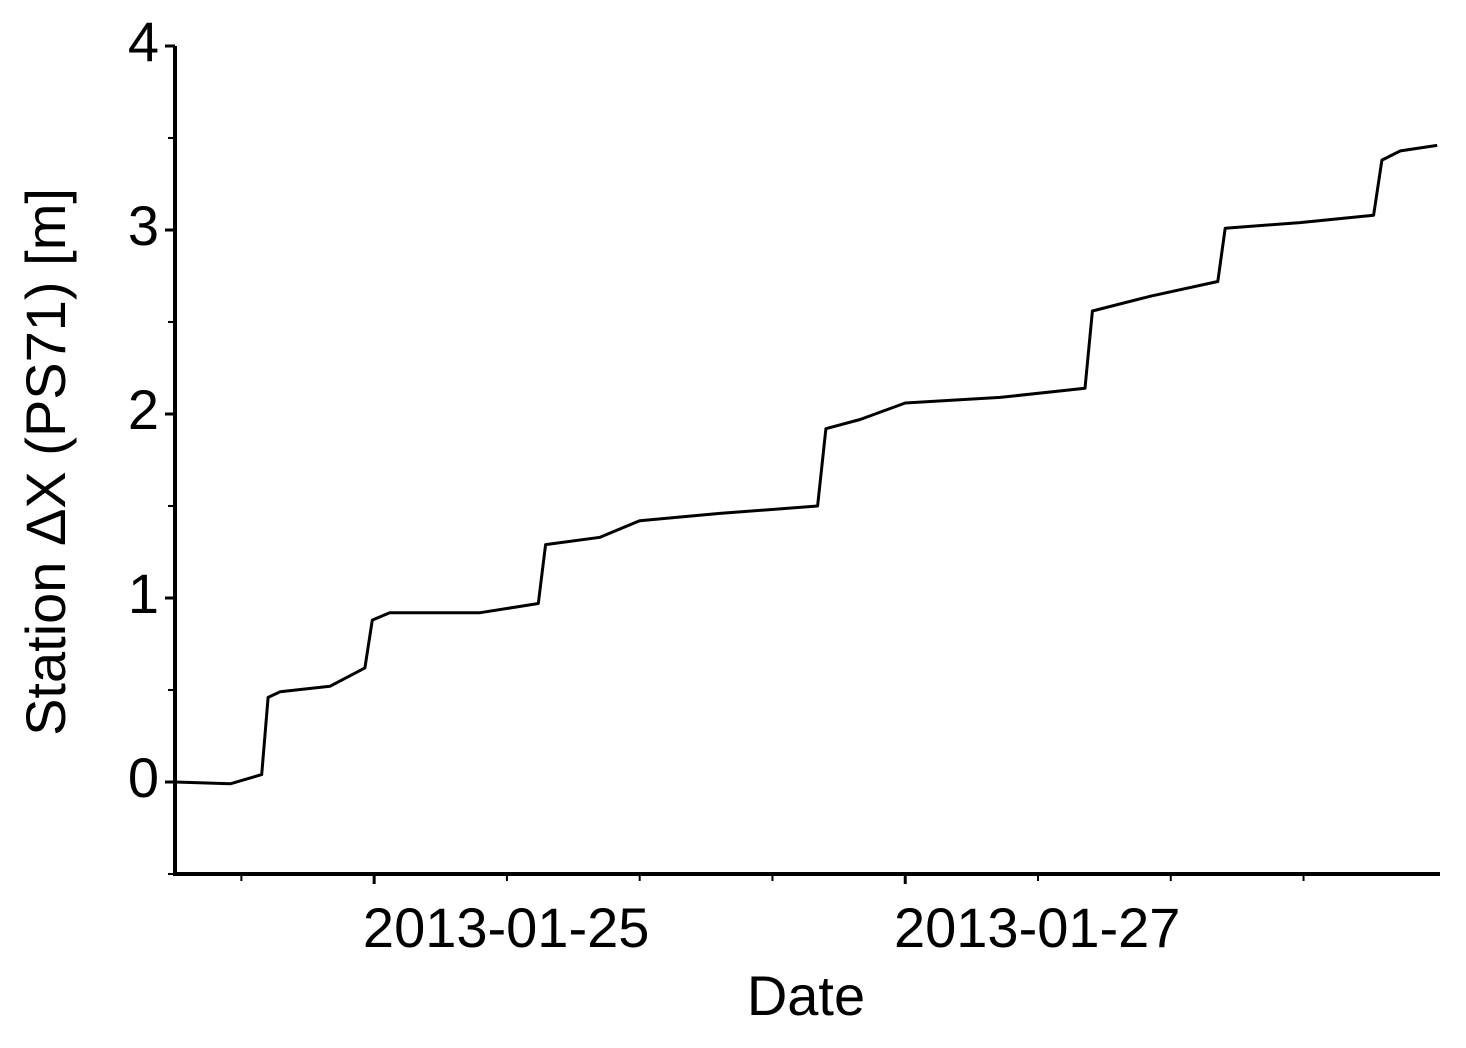 This screenshot has width=1466, height=1048. What do you see at coordinates (143, 41) in the screenshot?
I see `y-tick-label: 4` at bounding box center [143, 41].